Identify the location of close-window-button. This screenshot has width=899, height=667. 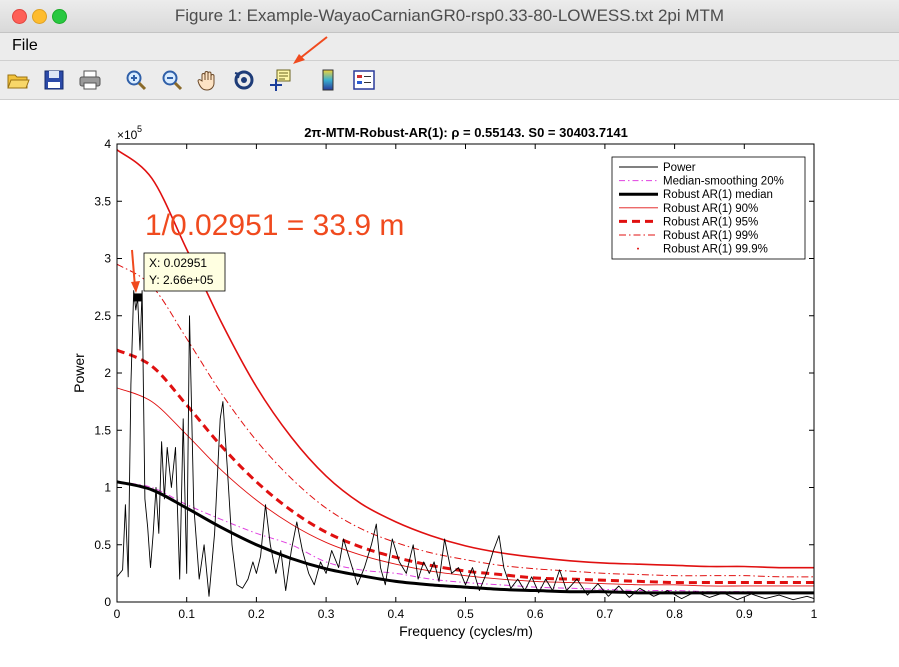
(19, 16).